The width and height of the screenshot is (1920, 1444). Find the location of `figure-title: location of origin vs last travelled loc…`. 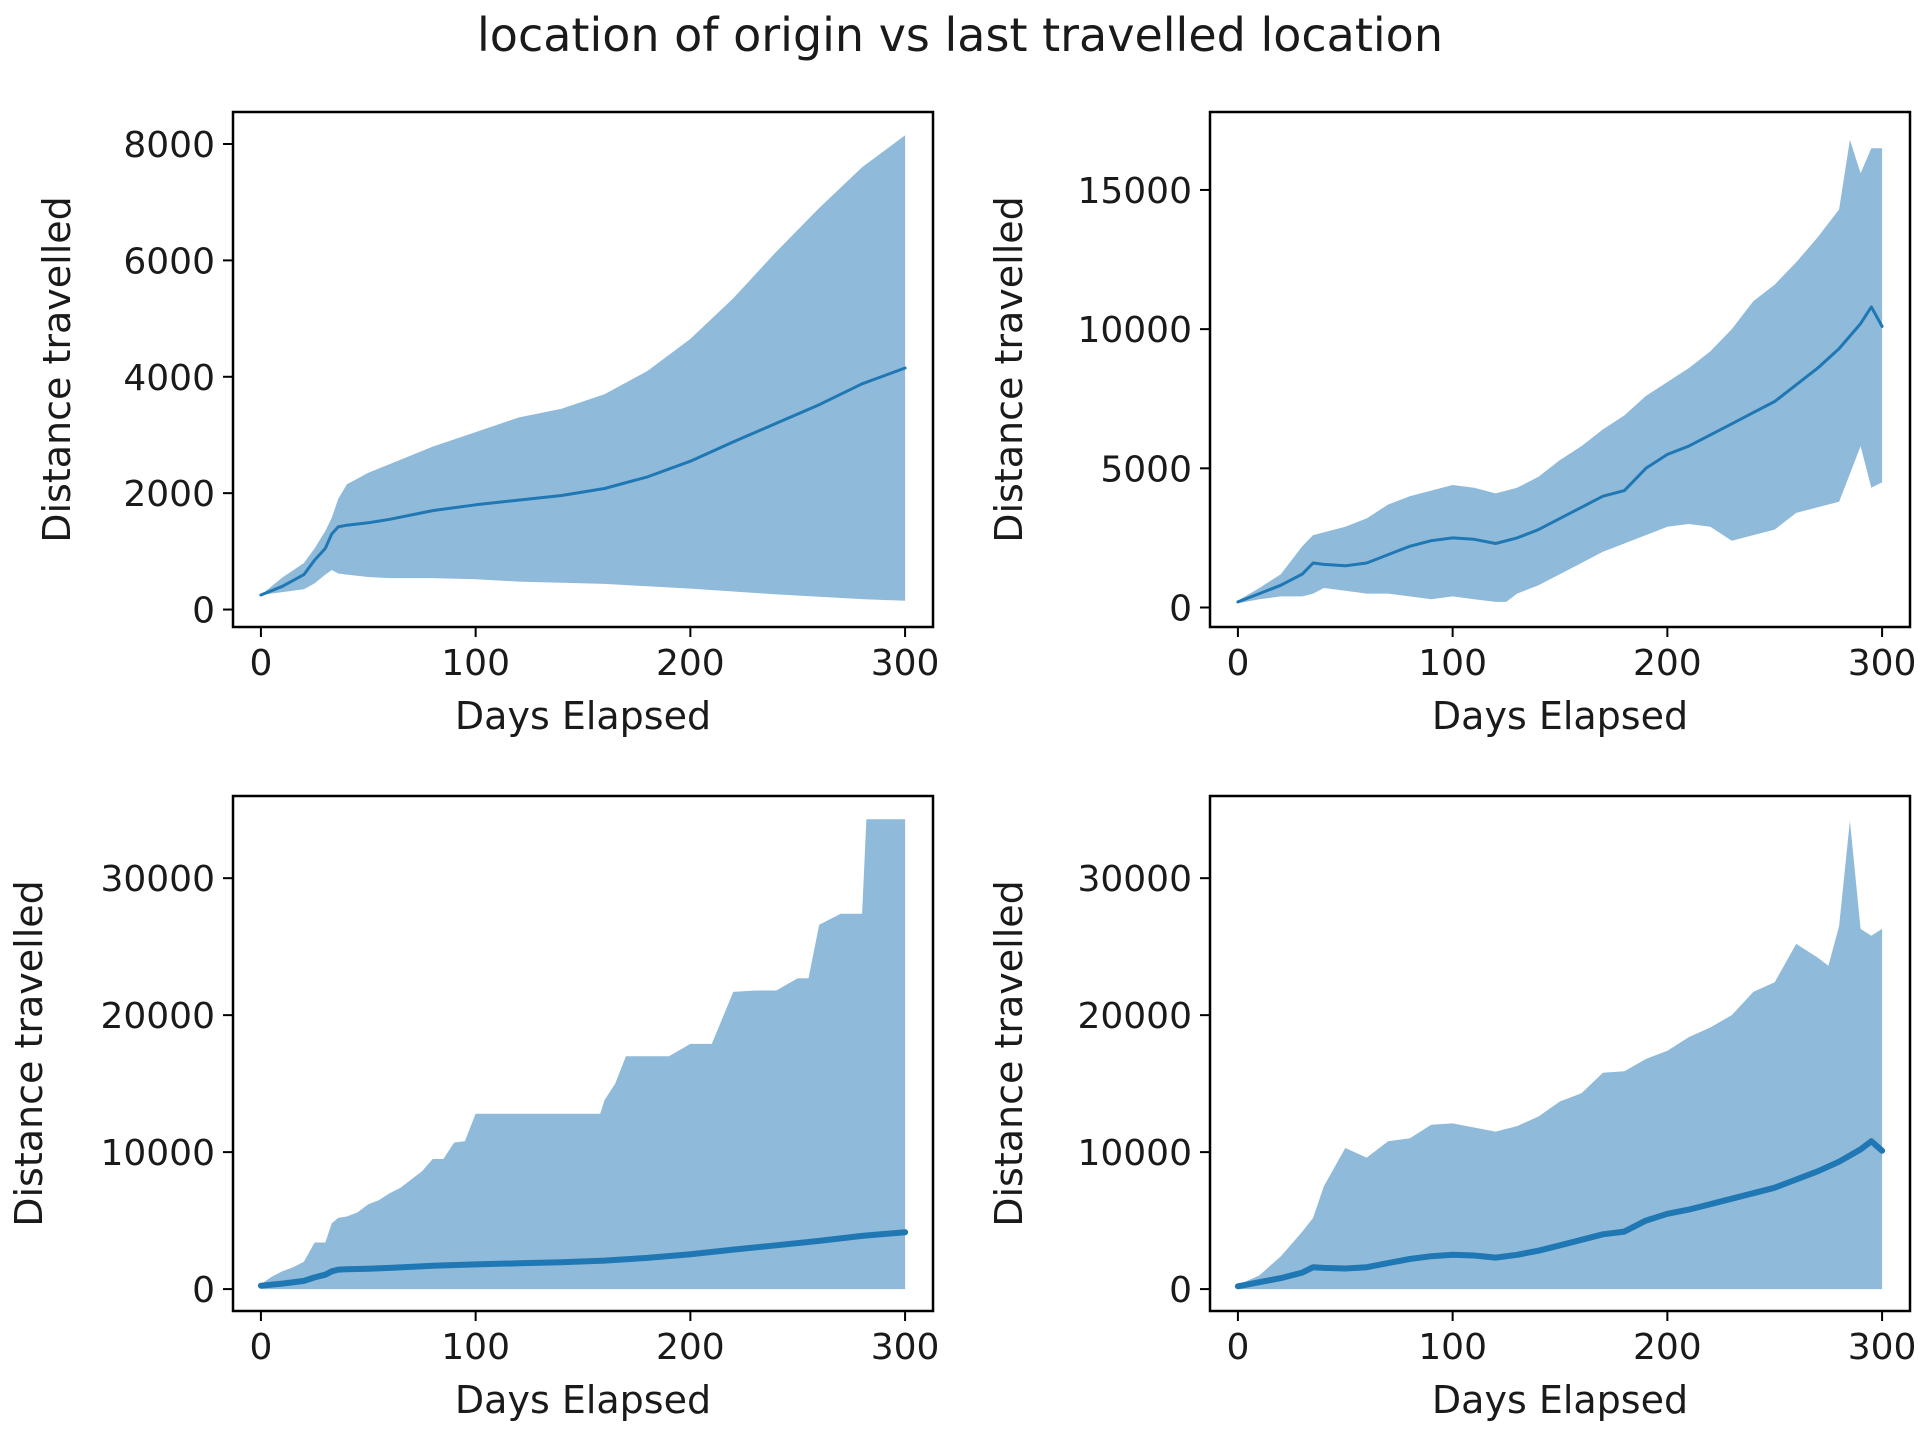

figure-title: location of origin vs last travelled loc… is located at coordinates (960, 35).